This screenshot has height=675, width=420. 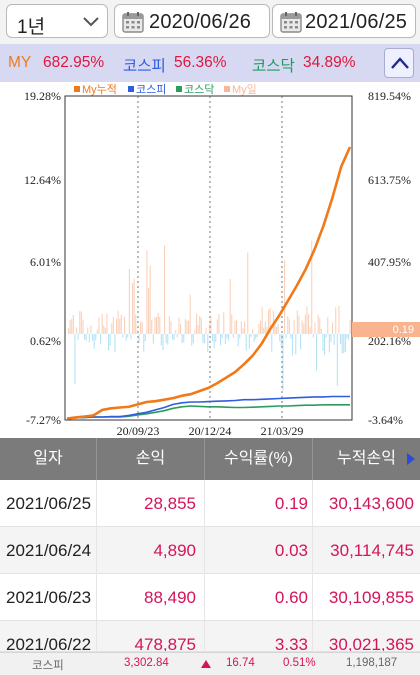 I want to click on header-return: 수익률(%), so click(x=258, y=459).